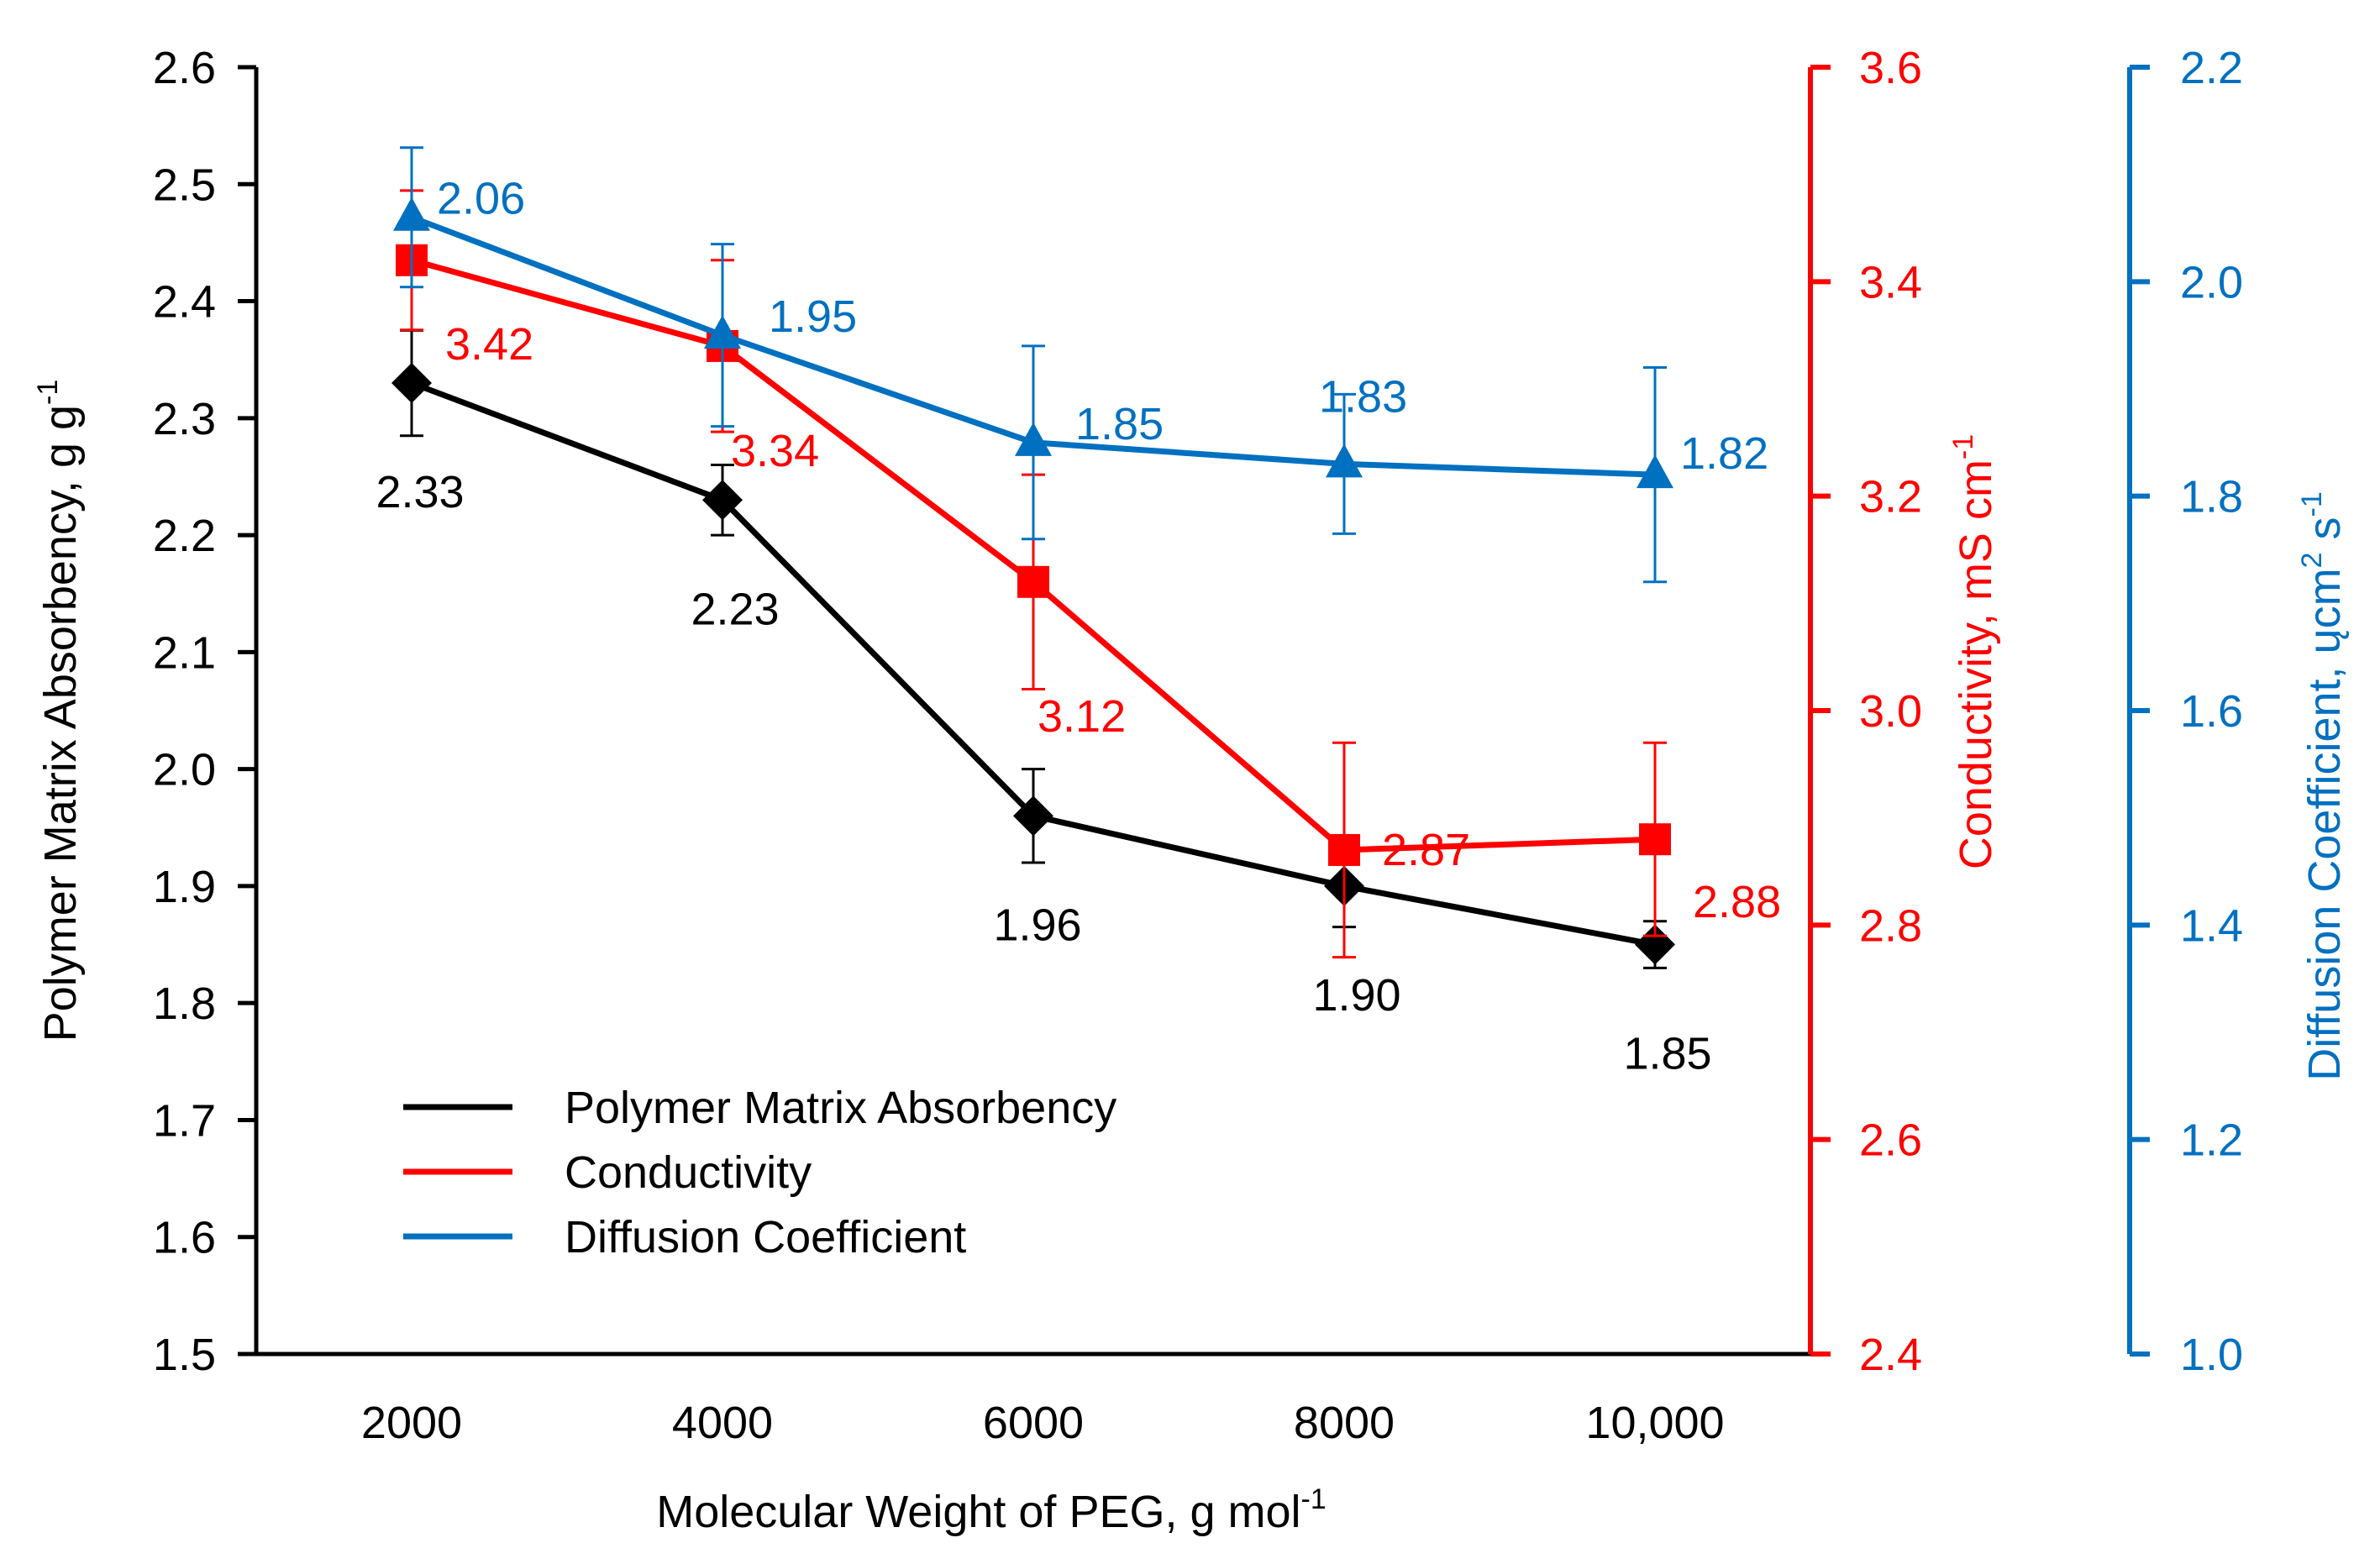 The width and height of the screenshot is (2380, 1564). I want to click on conductivity-data-label: 3.42, so click(489, 344).